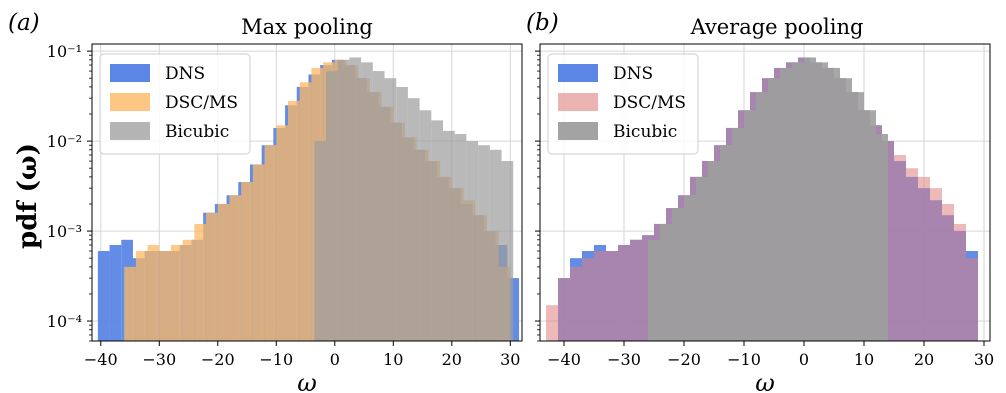 Image resolution: width=1006 pixels, height=393 pixels. I want to click on x-tick-label: 30, so click(984, 359).